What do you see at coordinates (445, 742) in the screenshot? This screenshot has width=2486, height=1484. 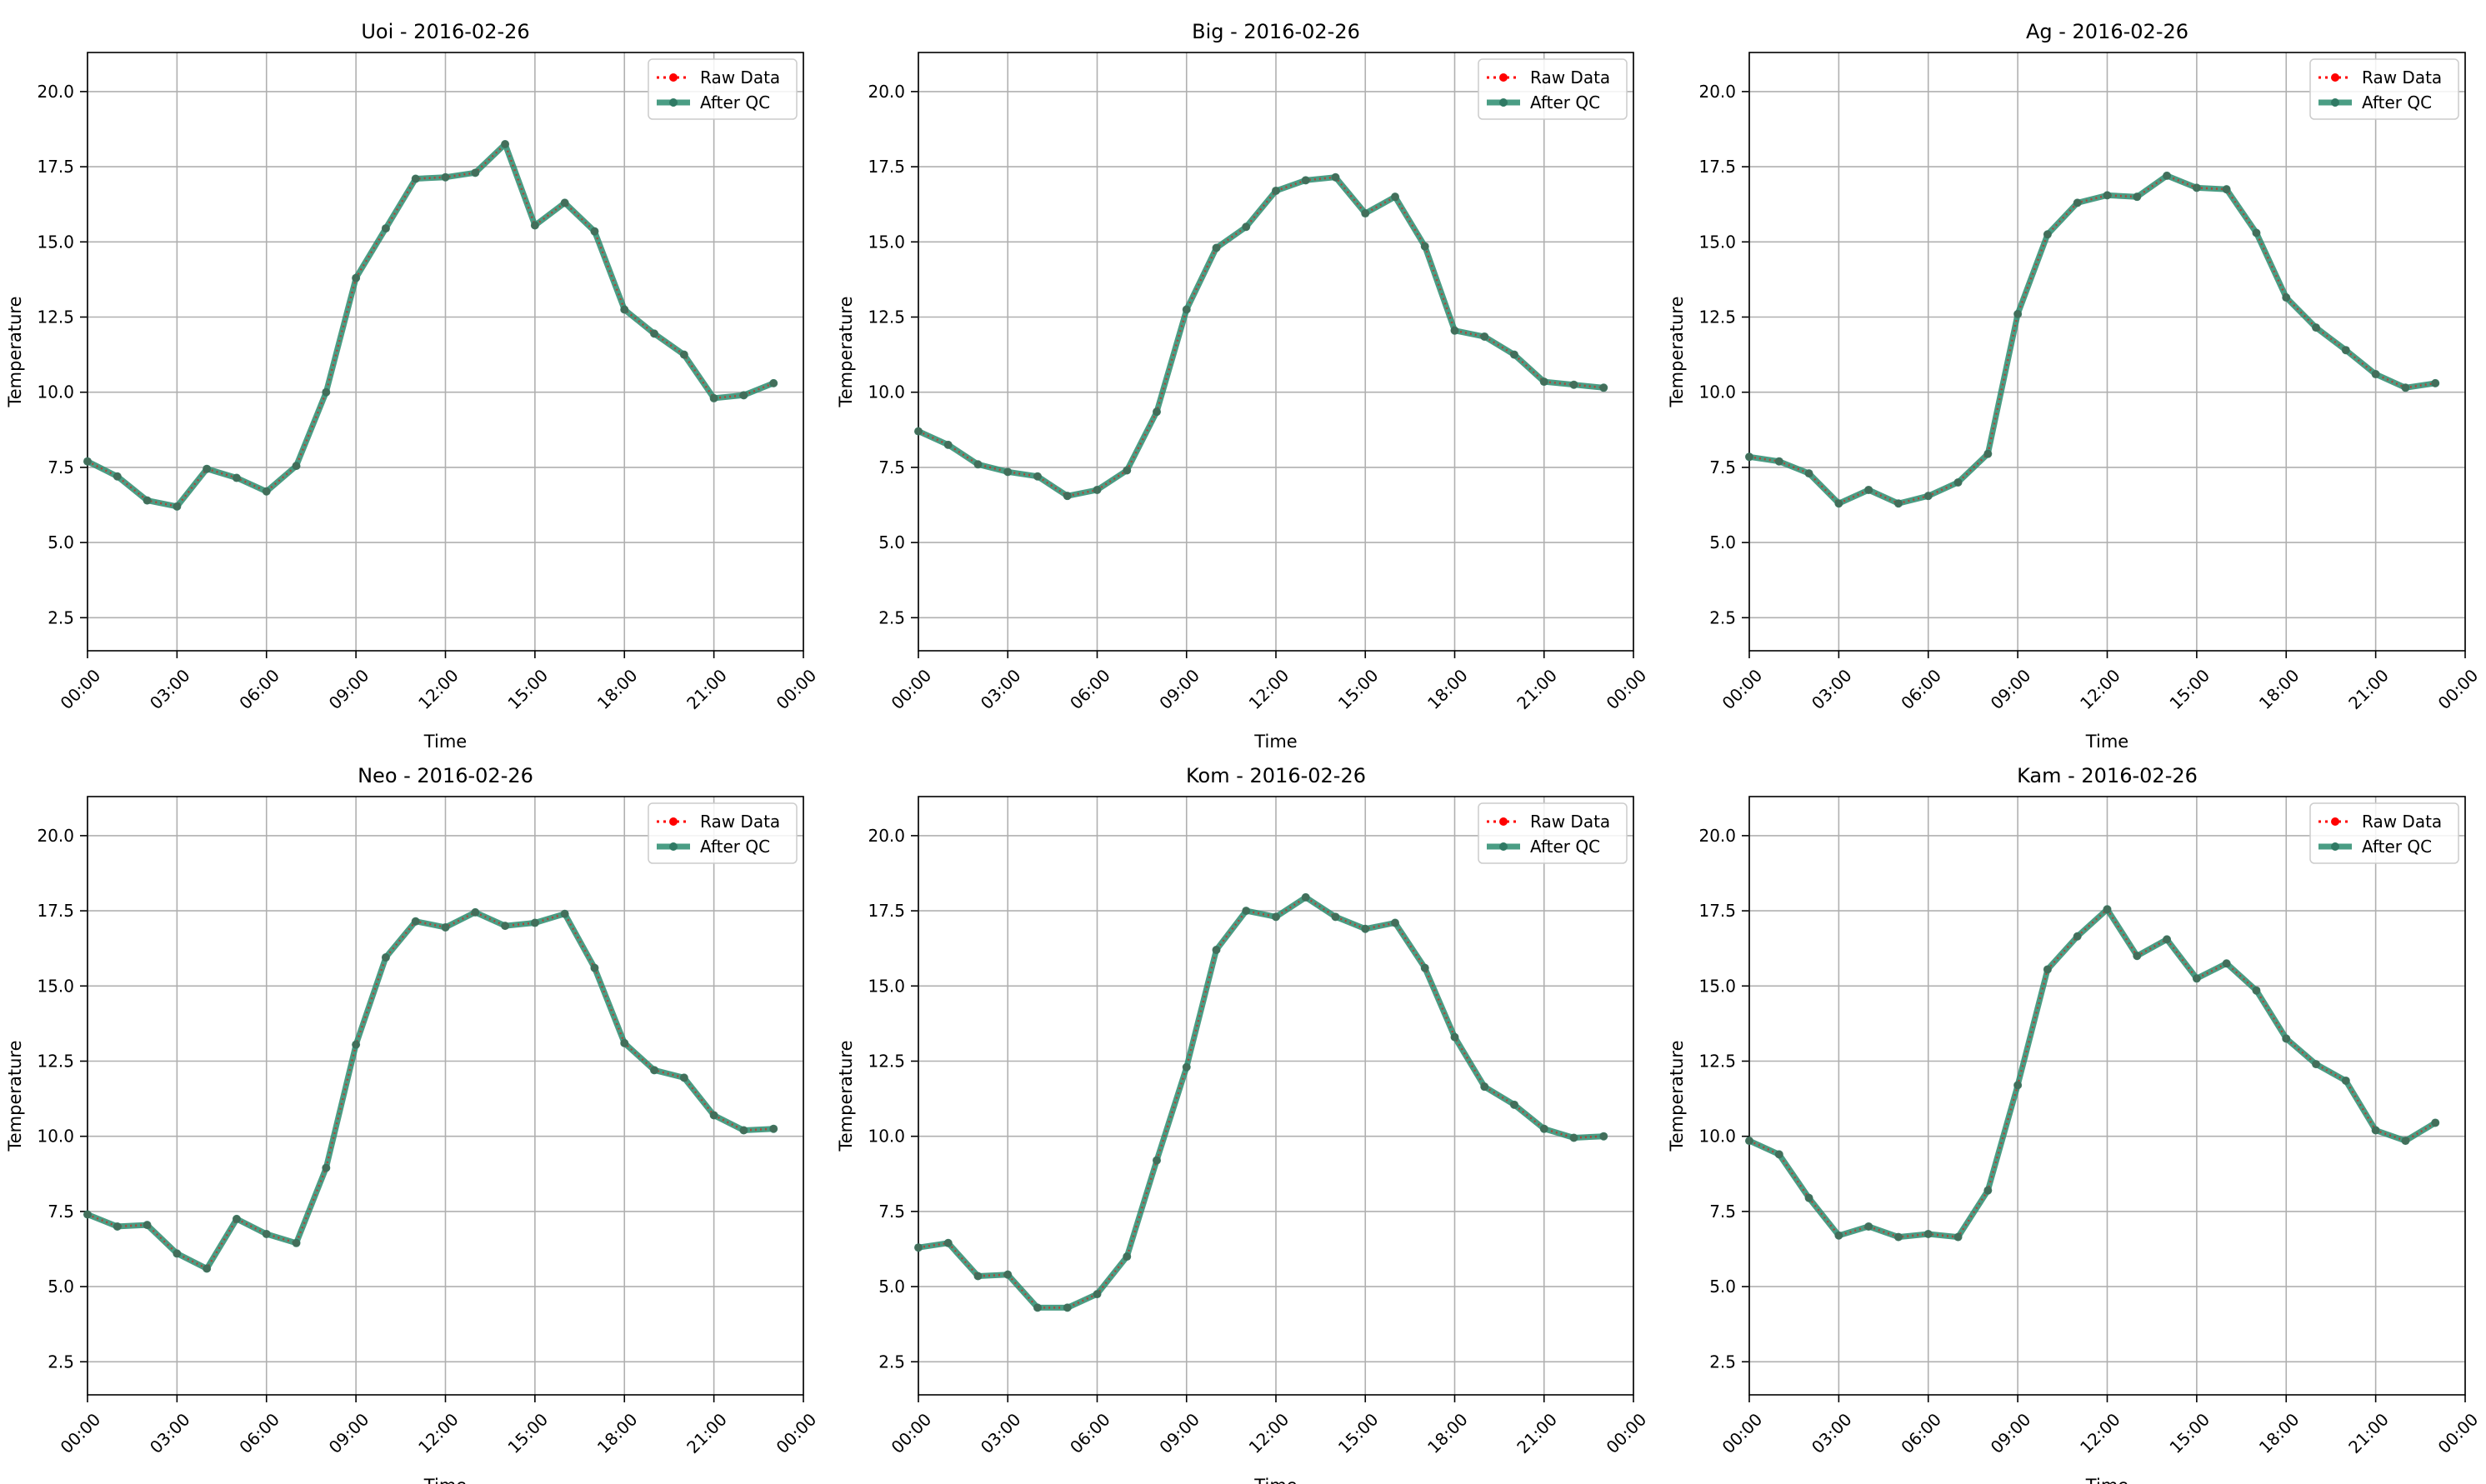 I see `x-axis-label: Time` at bounding box center [445, 742].